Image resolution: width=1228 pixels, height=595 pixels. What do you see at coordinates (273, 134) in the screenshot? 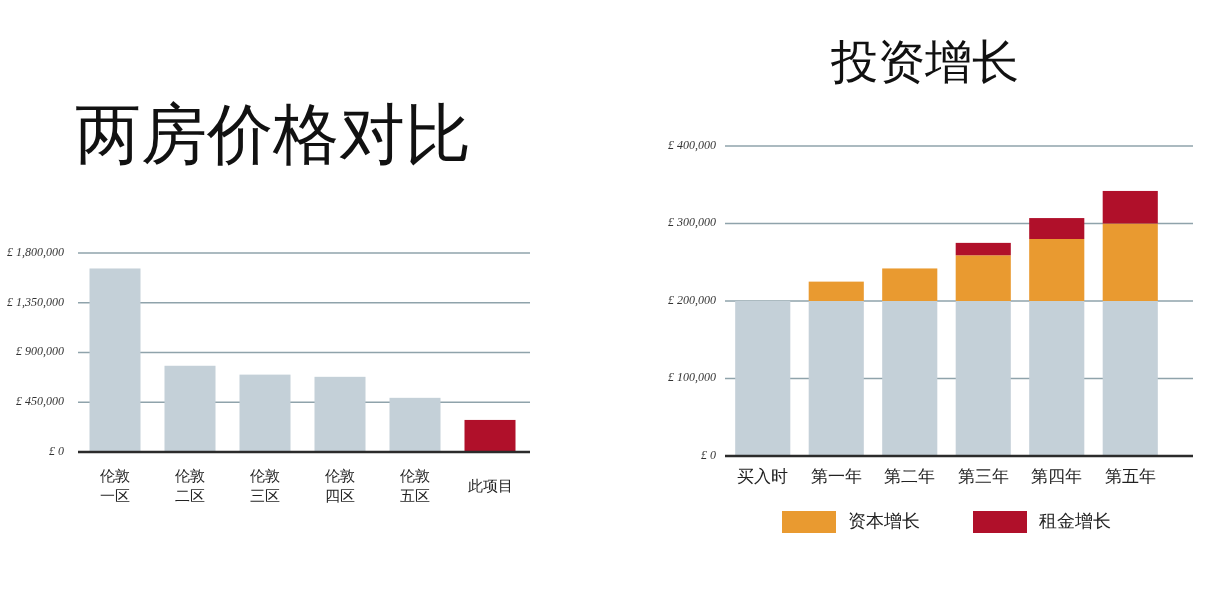
I see `chart-title: 两房价格对比` at bounding box center [273, 134].